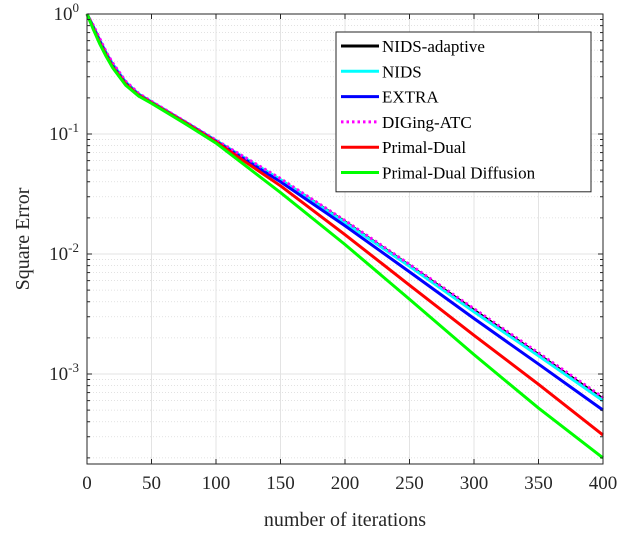 This screenshot has height=534, width=638. I want to click on legend-label: Primal-Dual, so click(424, 147).